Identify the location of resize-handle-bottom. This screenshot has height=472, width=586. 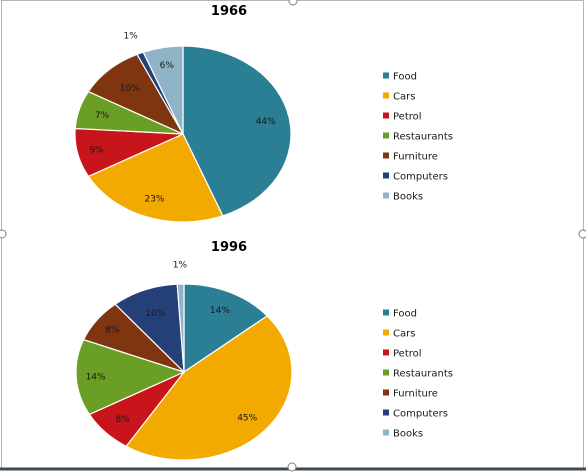
(292, 467).